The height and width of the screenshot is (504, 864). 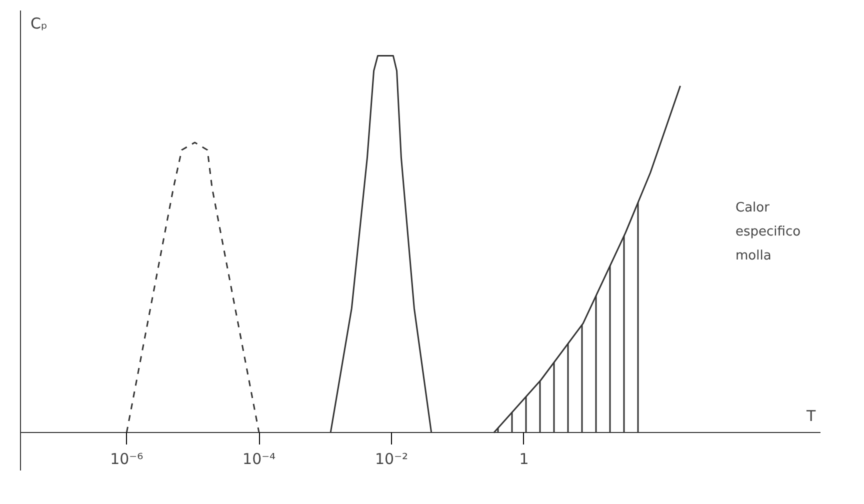 What do you see at coordinates (768, 232) in the screenshot?
I see `annotation: Calor especifico molla` at bounding box center [768, 232].